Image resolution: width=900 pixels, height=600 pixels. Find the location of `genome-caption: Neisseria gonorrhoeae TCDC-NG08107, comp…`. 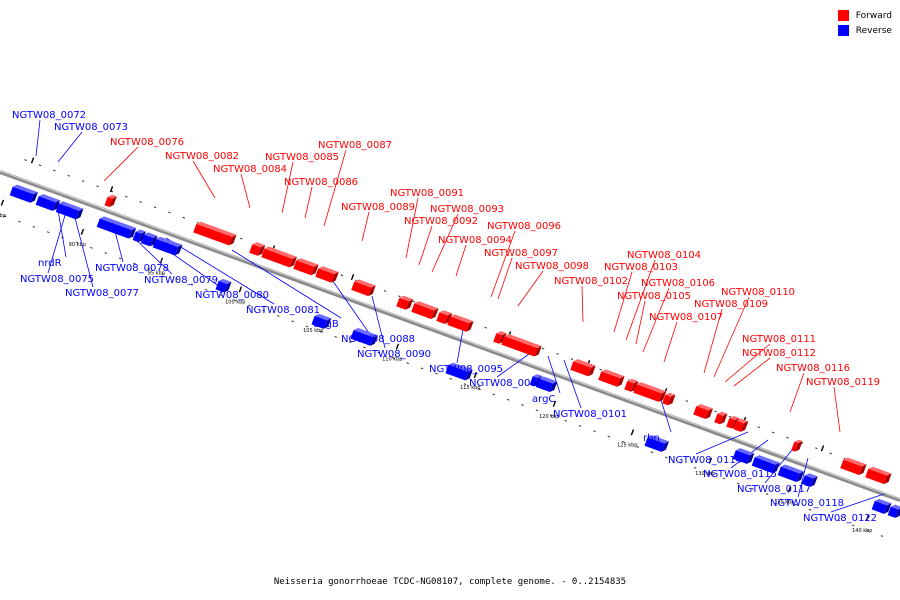

genome-caption: Neisseria gonorrhoeae TCDC-NG08107, comp… is located at coordinates (450, 582).